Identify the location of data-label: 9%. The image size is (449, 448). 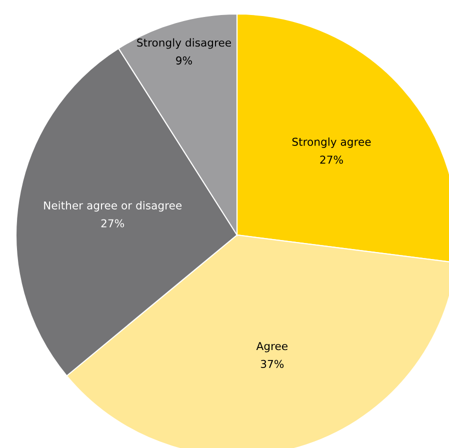
(184, 60).